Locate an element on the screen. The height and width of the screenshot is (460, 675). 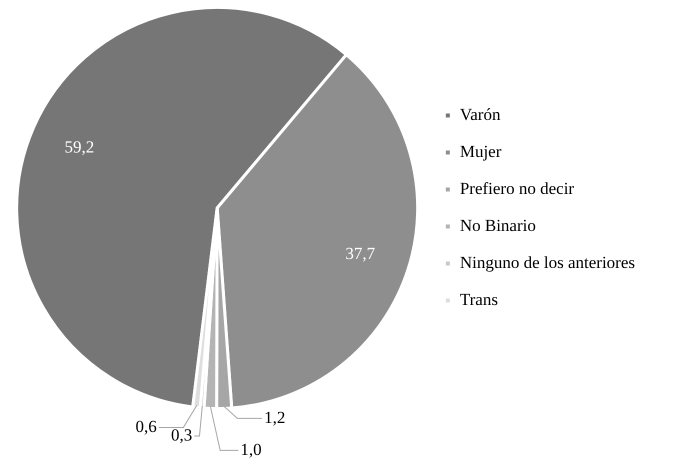
legend-label: Varón is located at coordinates (480, 114).